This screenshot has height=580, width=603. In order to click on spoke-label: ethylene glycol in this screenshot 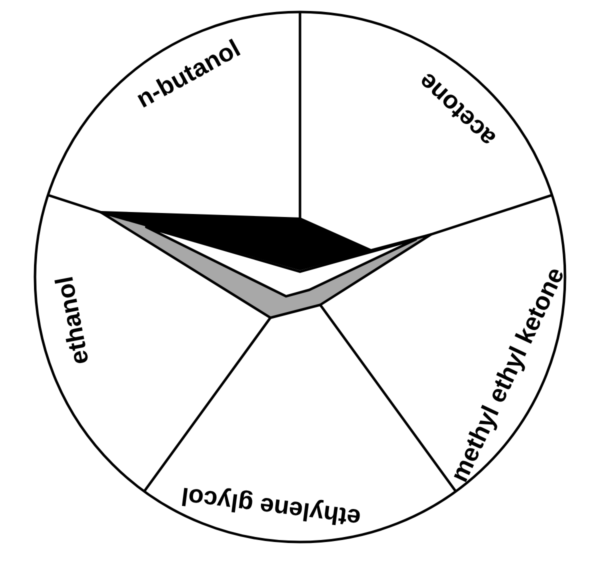, I will do `click(271, 507)`.